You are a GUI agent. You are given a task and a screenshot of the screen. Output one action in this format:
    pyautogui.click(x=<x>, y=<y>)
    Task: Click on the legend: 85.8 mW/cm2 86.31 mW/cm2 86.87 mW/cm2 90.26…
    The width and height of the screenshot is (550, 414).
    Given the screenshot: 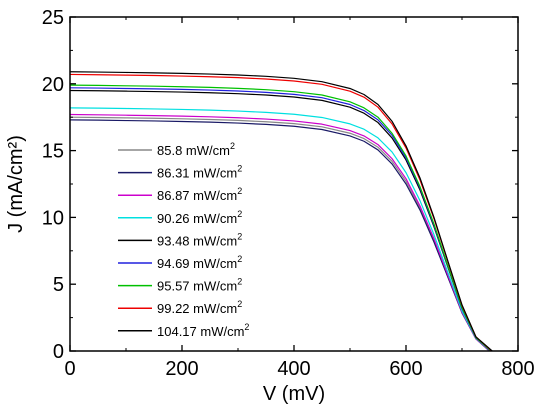 What is the action you would take?
    pyautogui.click(x=183, y=240)
    